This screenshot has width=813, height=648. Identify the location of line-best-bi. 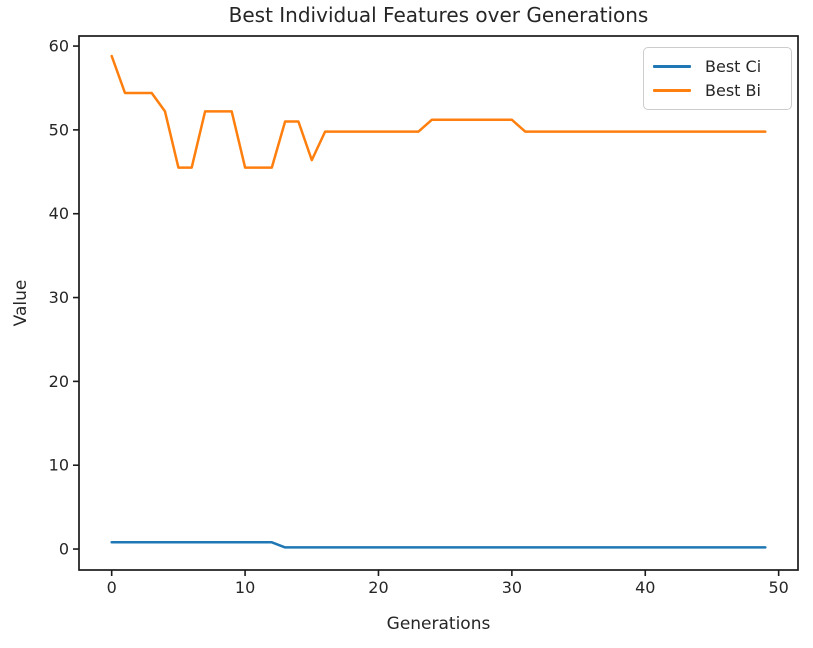
(438, 111).